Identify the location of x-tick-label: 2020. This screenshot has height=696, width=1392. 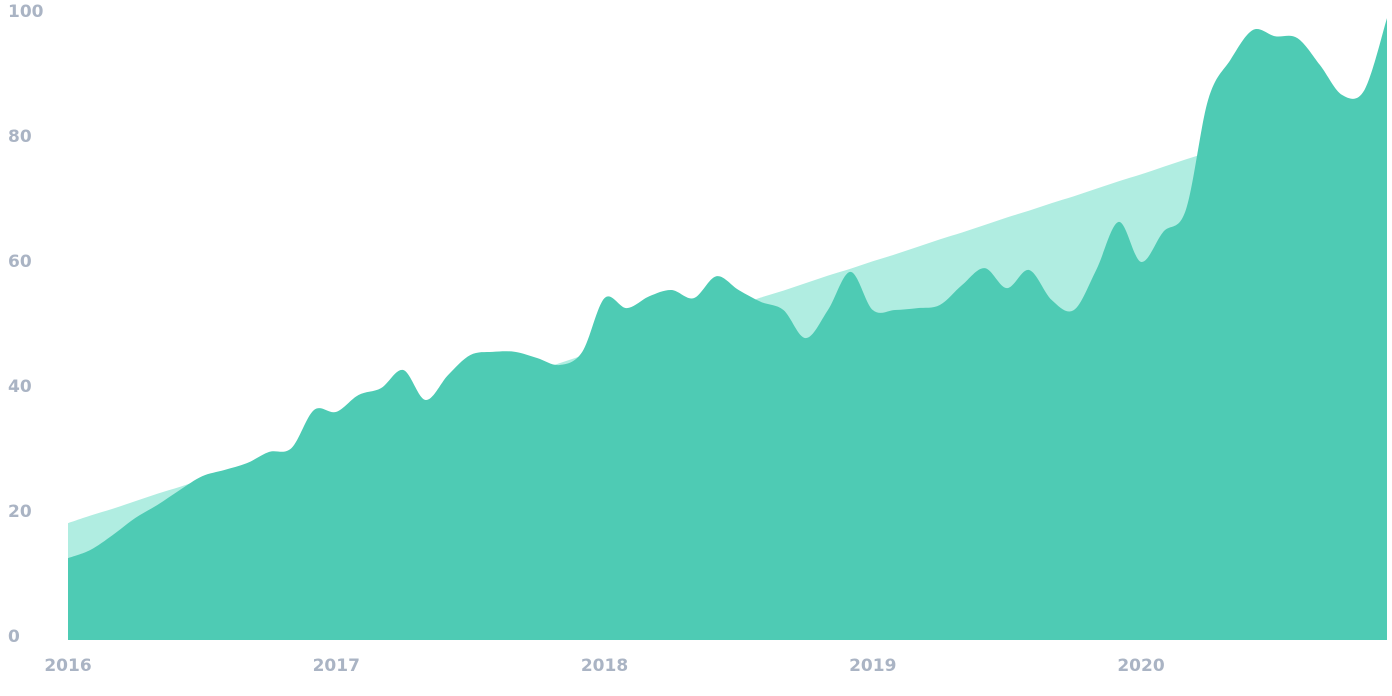
(1140, 666).